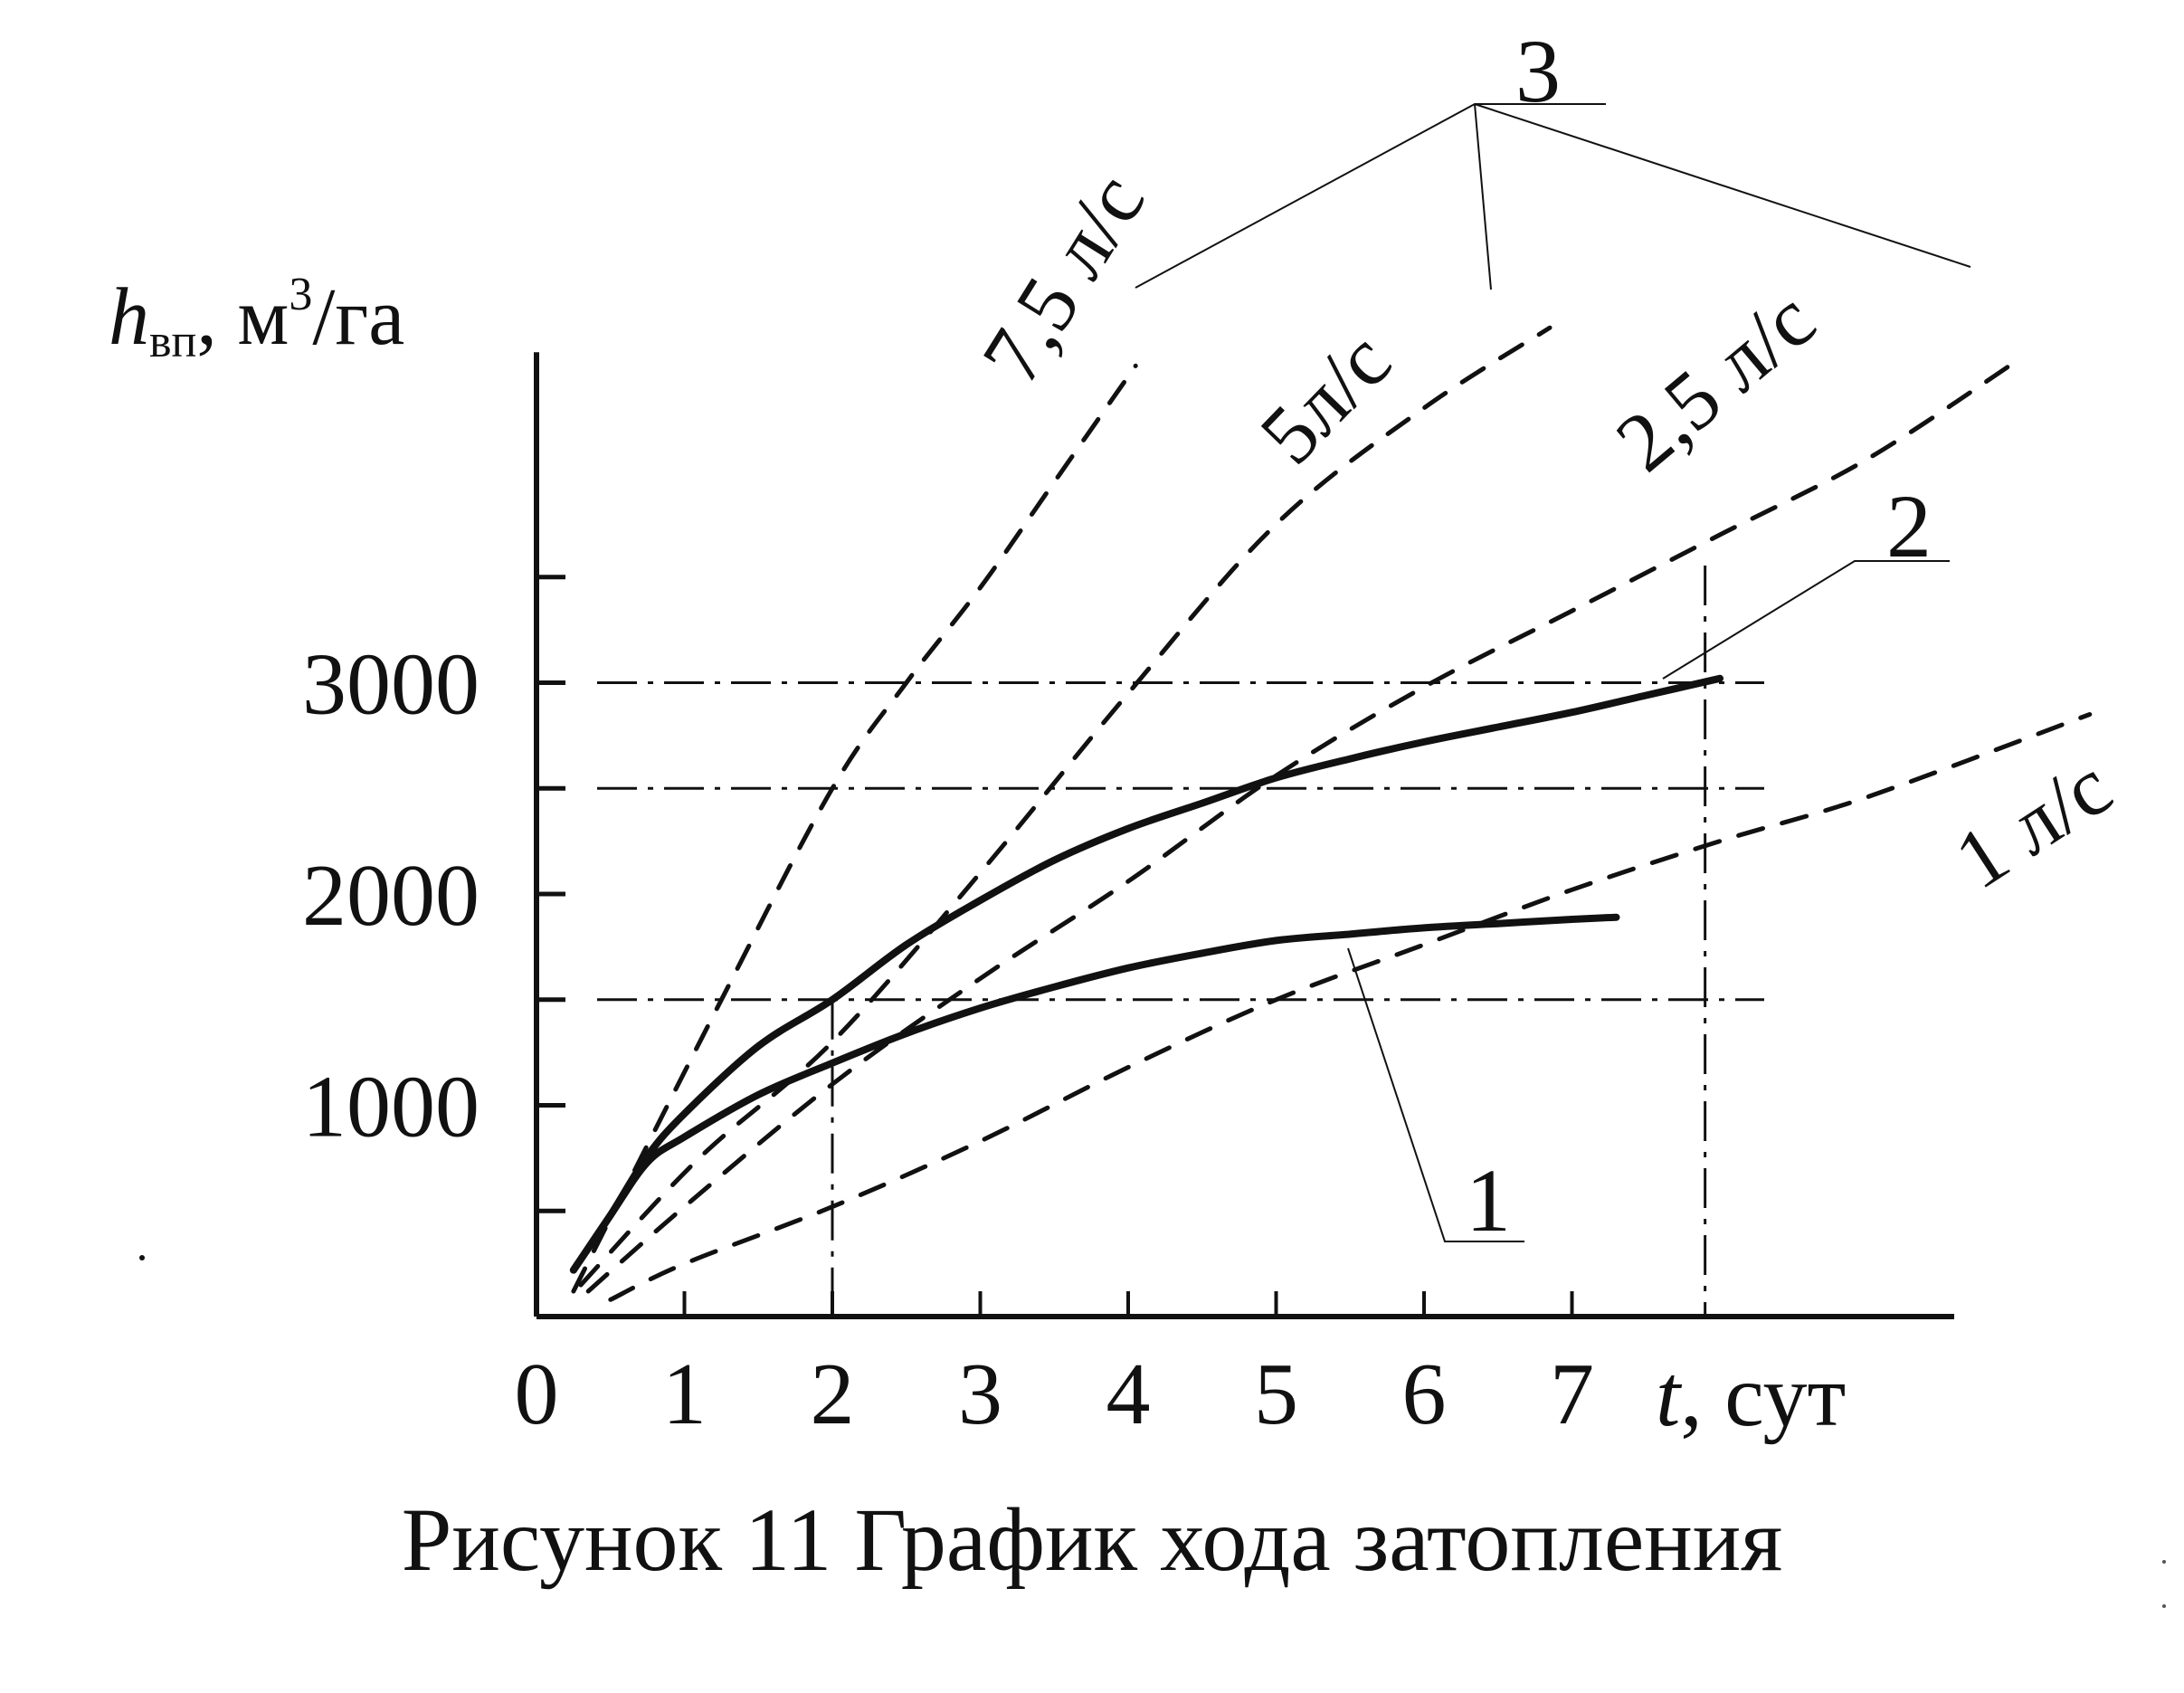 This screenshot has height=1693, width=2184. Describe the element at coordinates (1538, 71) in the screenshot. I see `callout-label-3: 3` at that location.